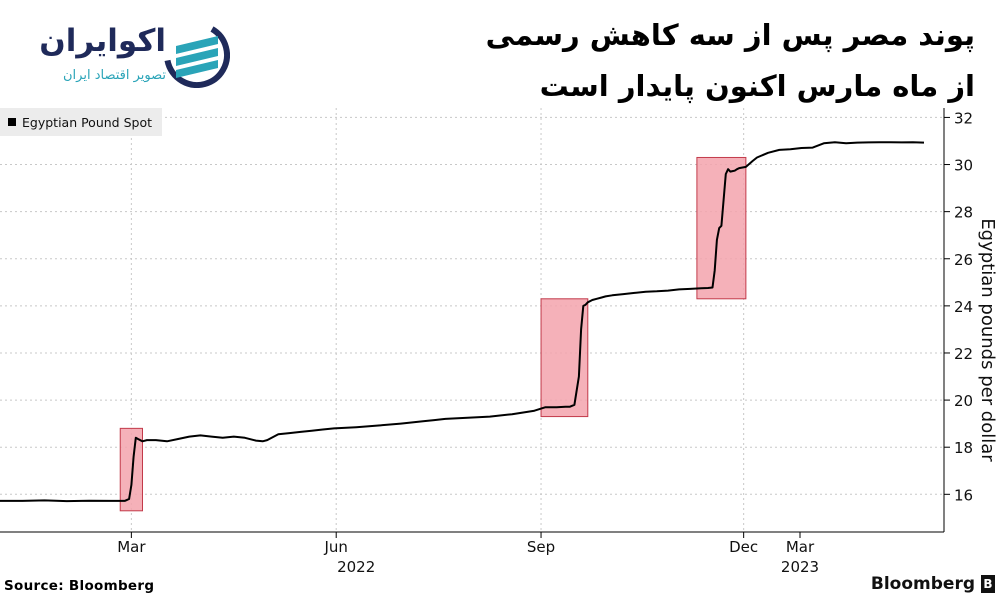 This screenshot has width=1003, height=601. Describe the element at coordinates (743, 547) in the screenshot. I see `x-tick-label-dec: Dec` at that location.